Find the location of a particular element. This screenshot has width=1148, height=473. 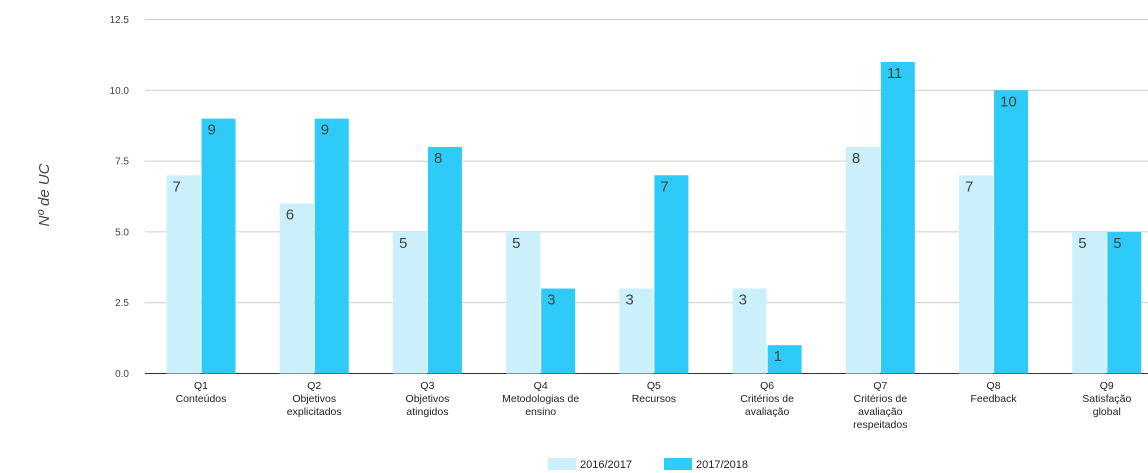

category-label: atingidos is located at coordinates (427, 412).